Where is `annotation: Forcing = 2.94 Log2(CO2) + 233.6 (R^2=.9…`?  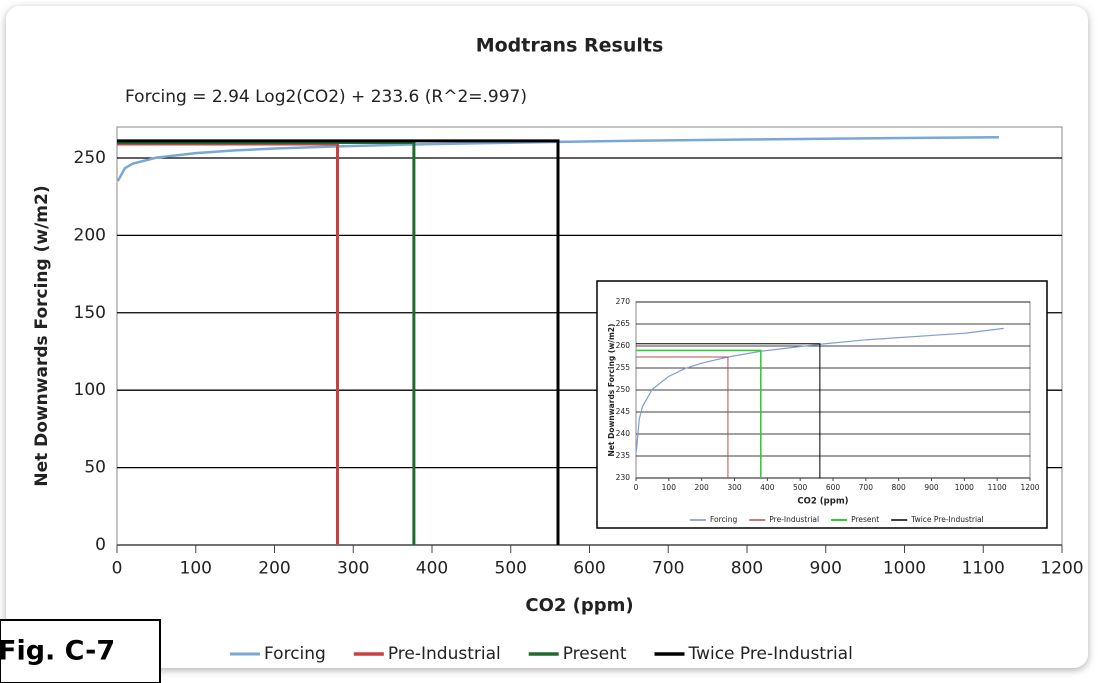
annotation: Forcing = 2.94 Log2(CO2) + 233.6 (R^2=.9… is located at coordinates (326, 97).